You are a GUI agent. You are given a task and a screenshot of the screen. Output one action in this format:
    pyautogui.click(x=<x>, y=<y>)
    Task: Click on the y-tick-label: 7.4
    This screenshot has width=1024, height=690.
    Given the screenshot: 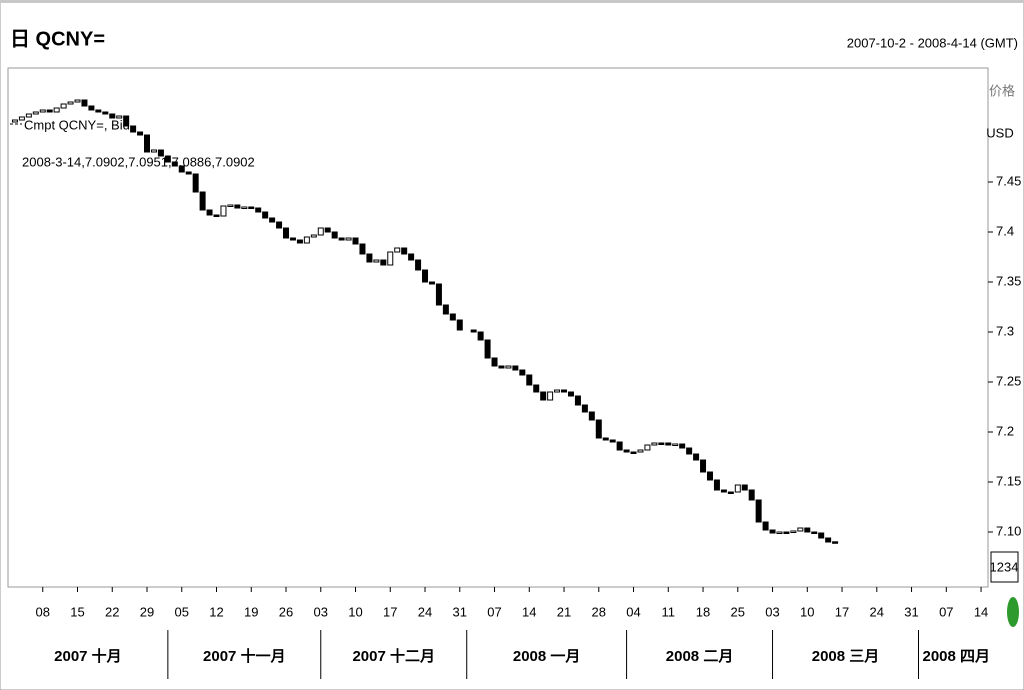 What is the action you would take?
    pyautogui.click(x=1005, y=230)
    